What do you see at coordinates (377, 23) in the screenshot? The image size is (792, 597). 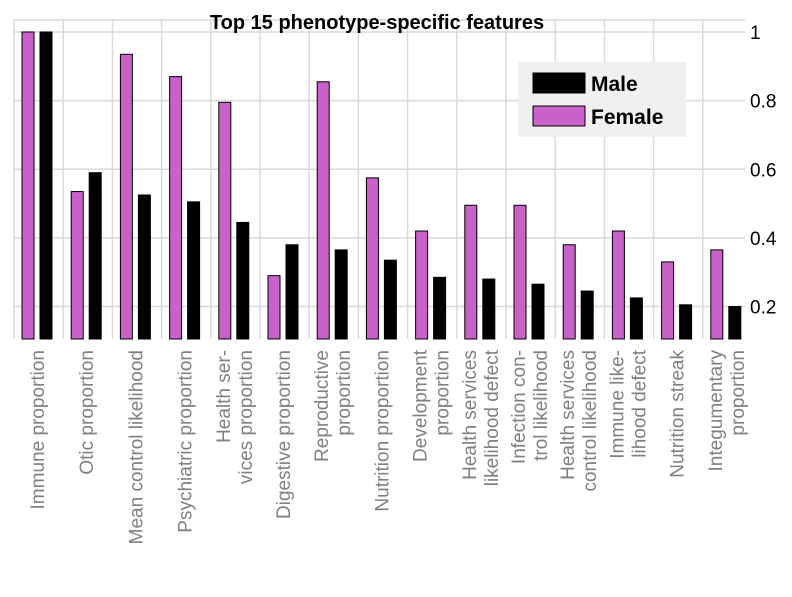 I see `chart-title: Top 15 phenotype-specific features` at bounding box center [377, 23].